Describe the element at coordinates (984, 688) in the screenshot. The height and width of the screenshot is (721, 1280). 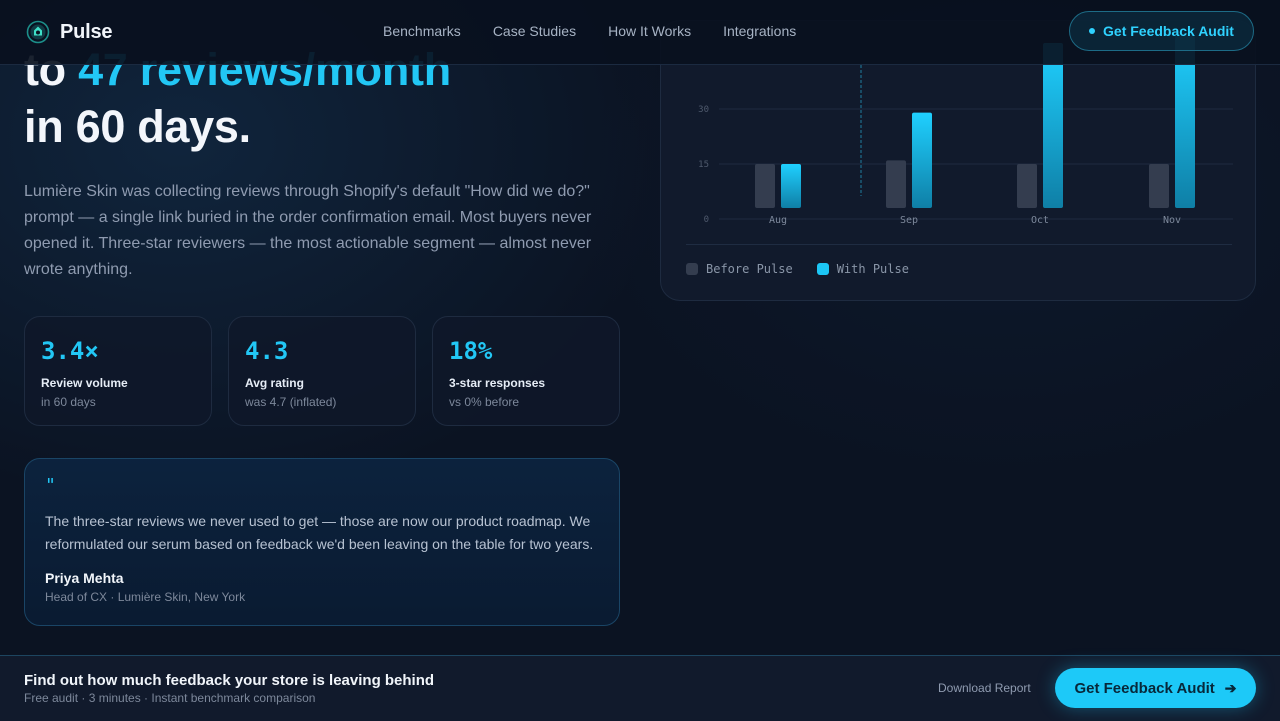
I see `download-report-link: Download Report` at that location.